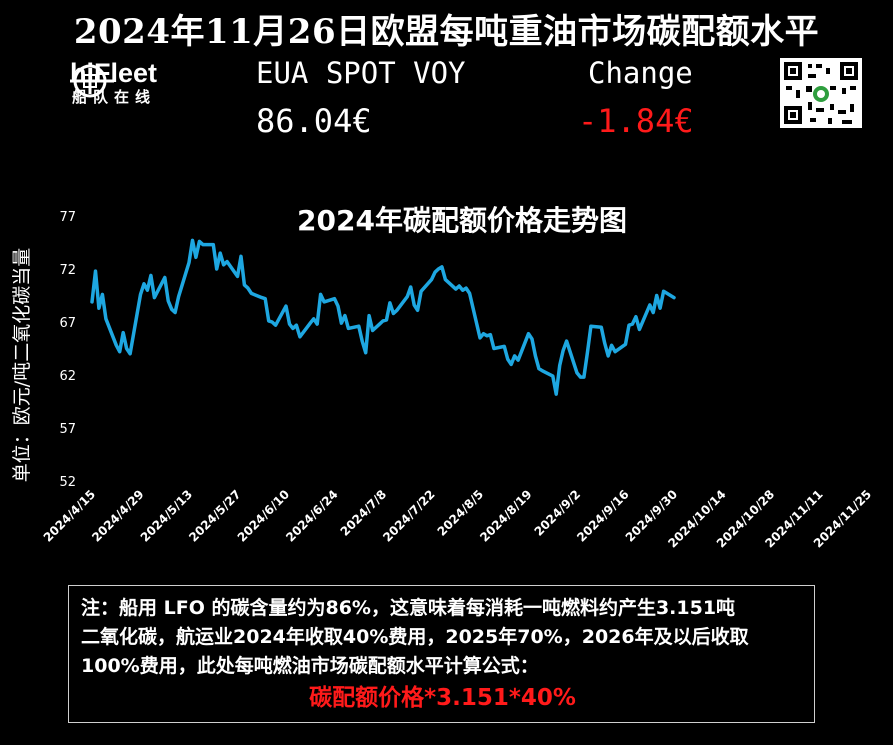  I want to click on y-tick-label: 52, so click(67, 482).